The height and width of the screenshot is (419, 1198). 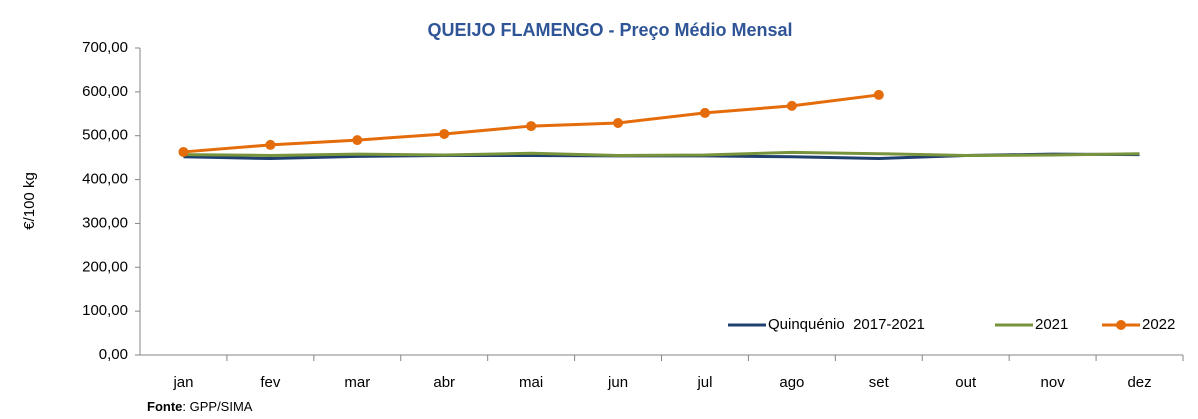 What do you see at coordinates (105, 135) in the screenshot?
I see `y-tick-label: 500,00` at bounding box center [105, 135].